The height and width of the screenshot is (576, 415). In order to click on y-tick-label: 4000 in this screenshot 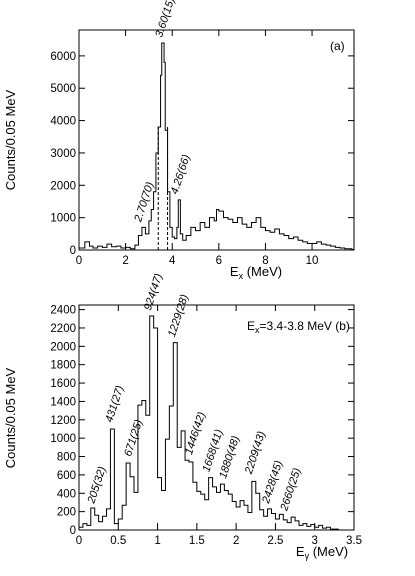, I will do `click(63, 122)`.